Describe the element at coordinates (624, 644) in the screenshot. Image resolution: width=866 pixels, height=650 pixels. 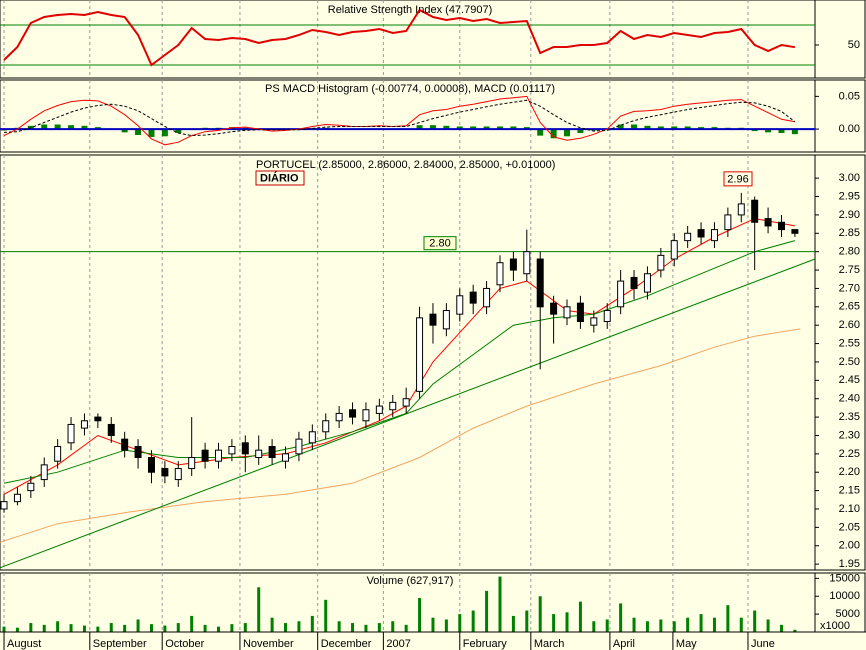
I see `x-tick-label: April` at that location.